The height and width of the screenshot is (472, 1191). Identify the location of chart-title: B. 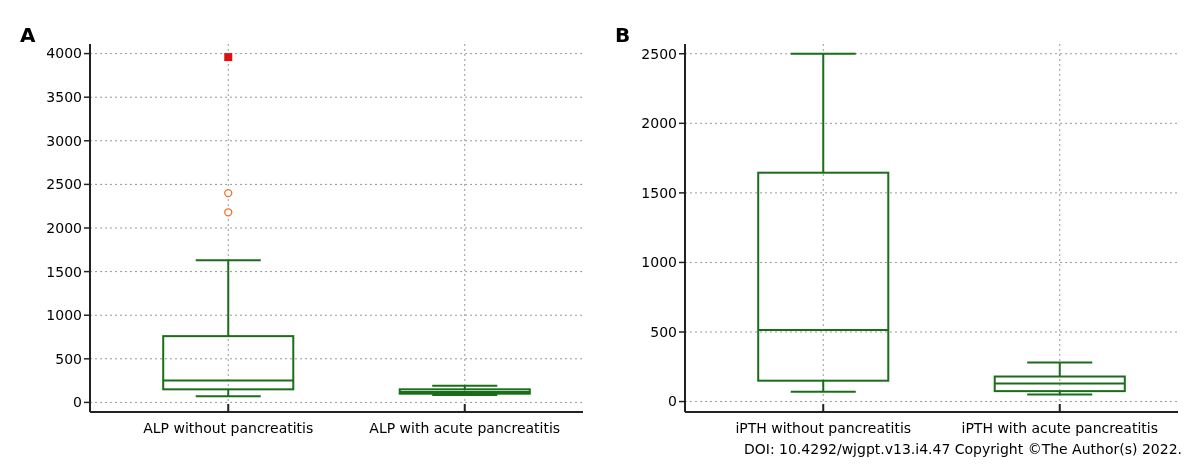
(623, 35).